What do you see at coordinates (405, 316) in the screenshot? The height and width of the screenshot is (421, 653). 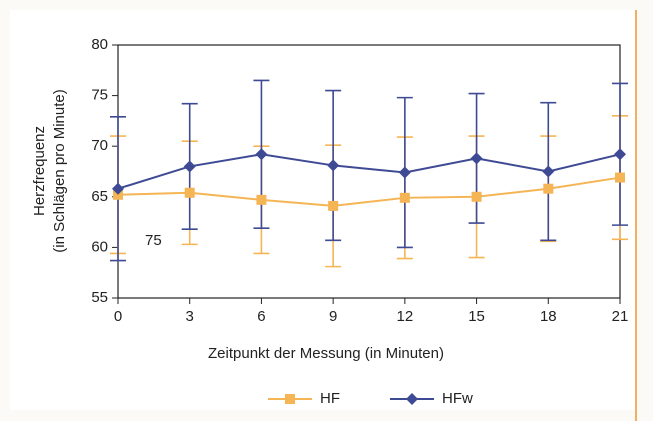 I see `x-tick-label: 12` at bounding box center [405, 316].